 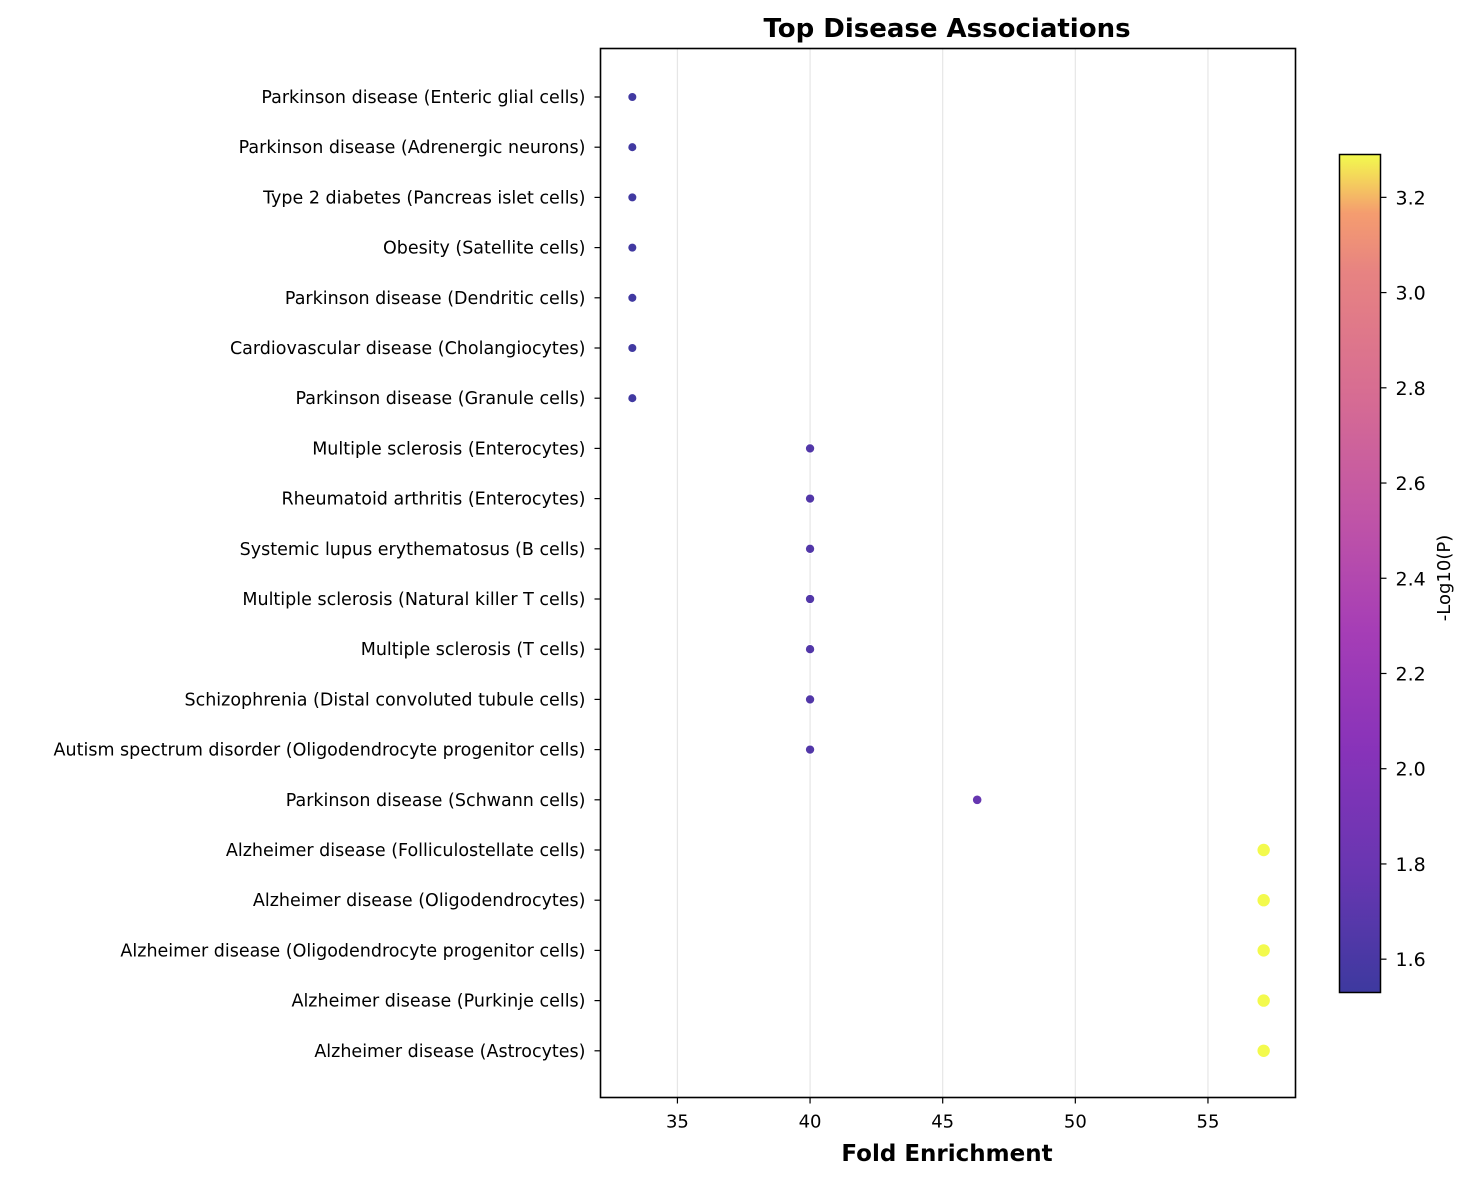 What do you see at coordinates (1411, 294) in the screenshot?
I see `colorbar-tick-label: 3.0` at bounding box center [1411, 294].